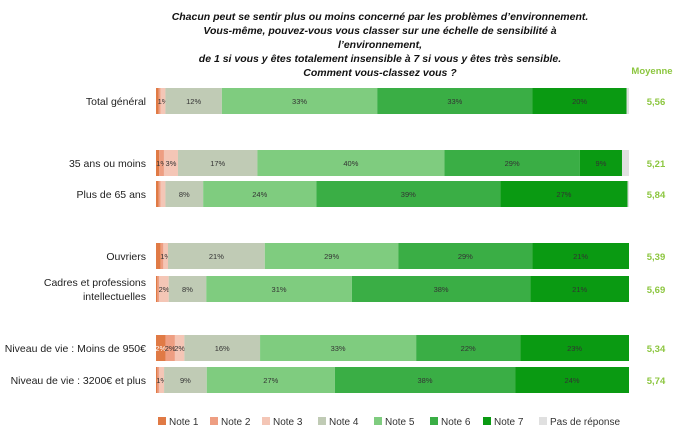 Image resolution: width=680 pixels, height=442 pixels. What do you see at coordinates (656, 102) in the screenshot?
I see `mean-value: 5,56` at bounding box center [656, 102].